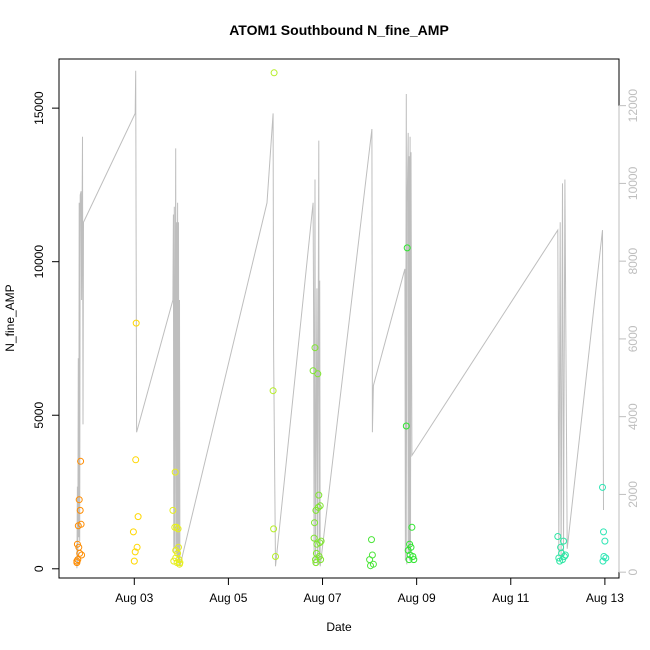 This screenshot has height=650, width=650. Describe the element at coordinates (633, 106) in the screenshot. I see `y-right-tick-label: 12000` at that location.